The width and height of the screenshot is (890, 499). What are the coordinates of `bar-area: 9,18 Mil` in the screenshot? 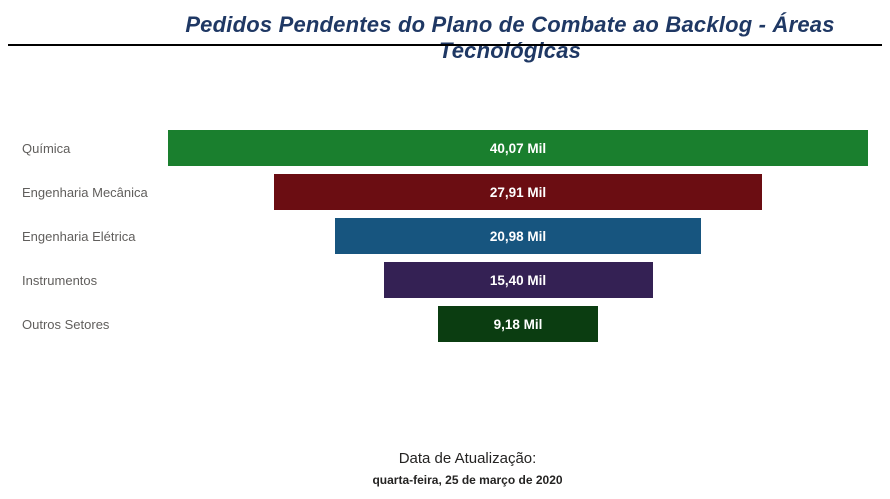 It's located at (518, 324).